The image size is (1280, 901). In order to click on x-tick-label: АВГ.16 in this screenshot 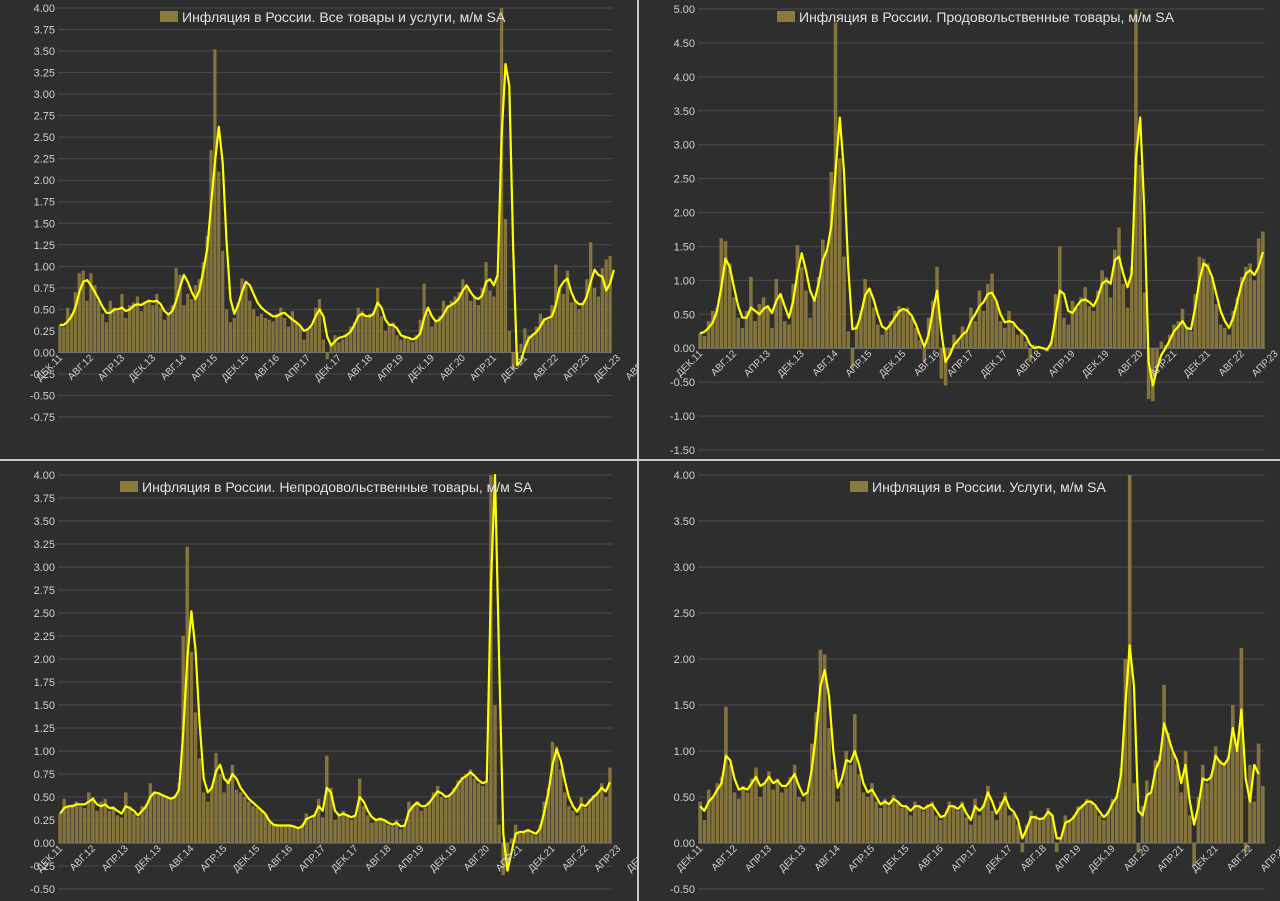, I will do `click(927, 363)`.